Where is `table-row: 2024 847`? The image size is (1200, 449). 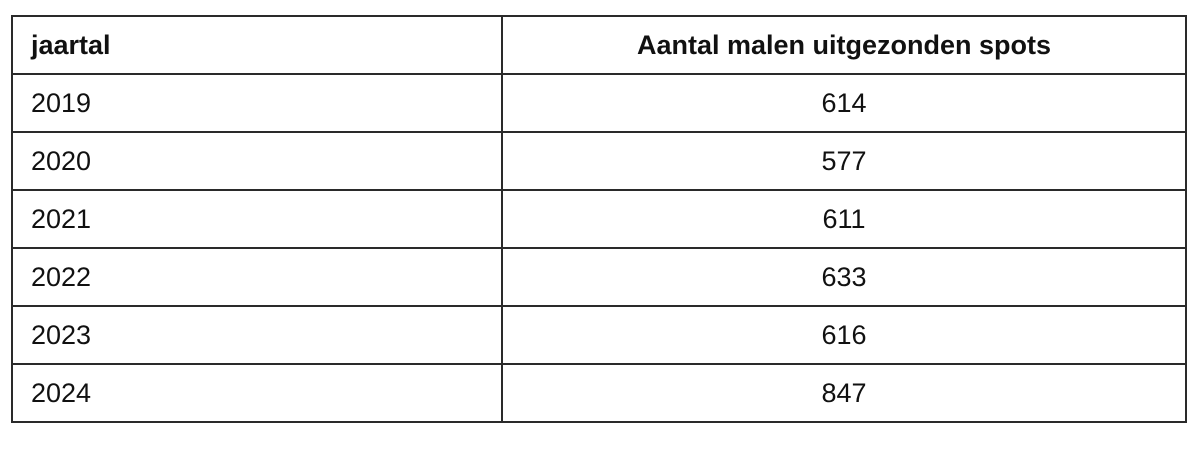
table-row: 2024 847 is located at coordinates (599, 393).